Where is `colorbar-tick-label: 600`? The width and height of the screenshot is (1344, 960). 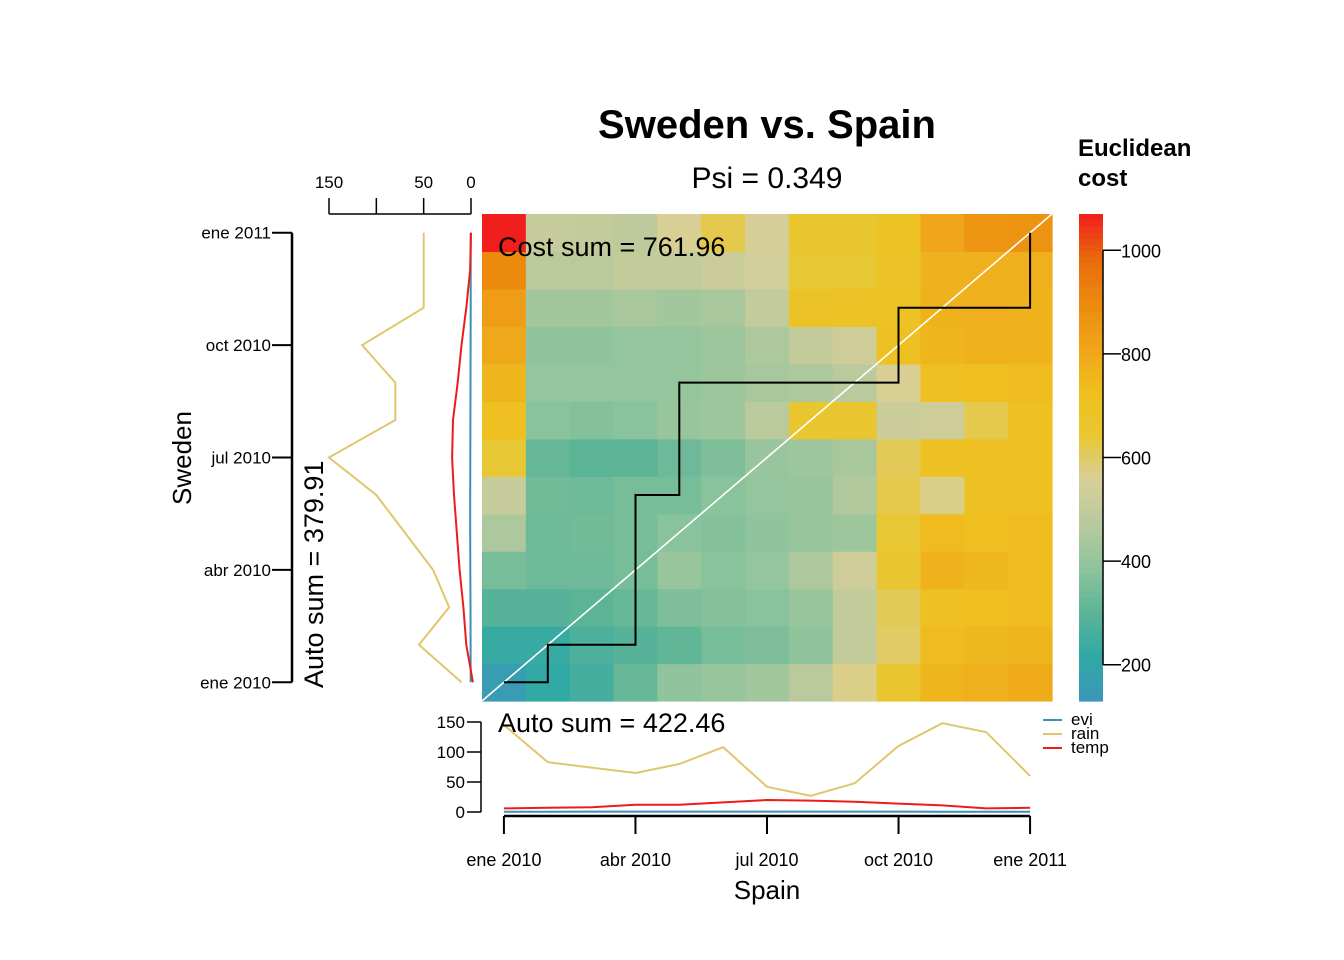
colorbar-tick-label: 600 is located at coordinates (1136, 459).